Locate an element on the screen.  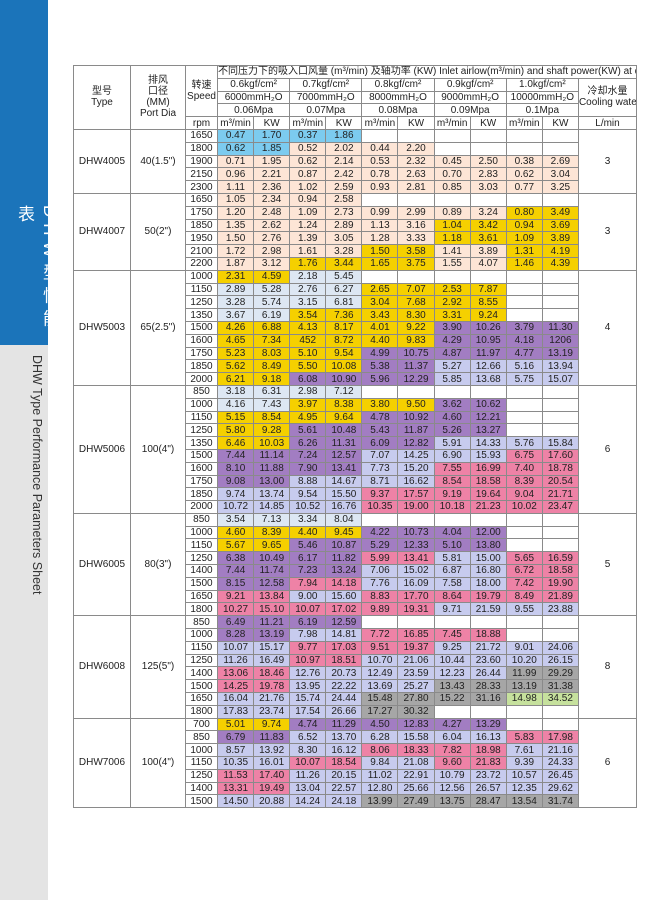
airflow: 8.57 is located at coordinates (235, 750).